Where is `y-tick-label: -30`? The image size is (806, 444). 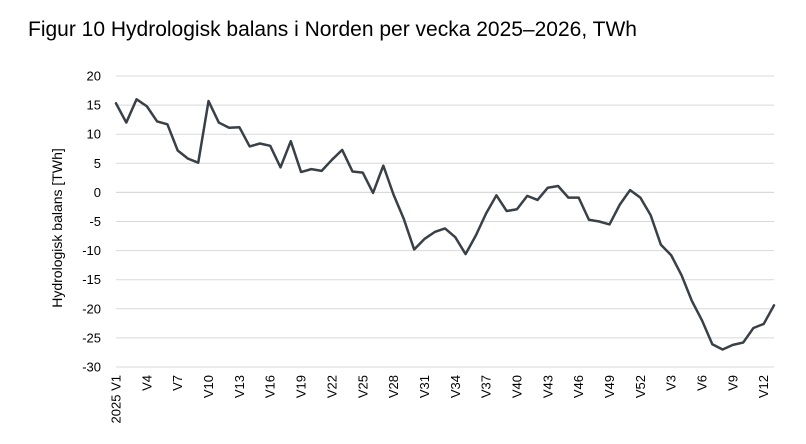 y-tick-label: -30 is located at coordinates (91, 367).